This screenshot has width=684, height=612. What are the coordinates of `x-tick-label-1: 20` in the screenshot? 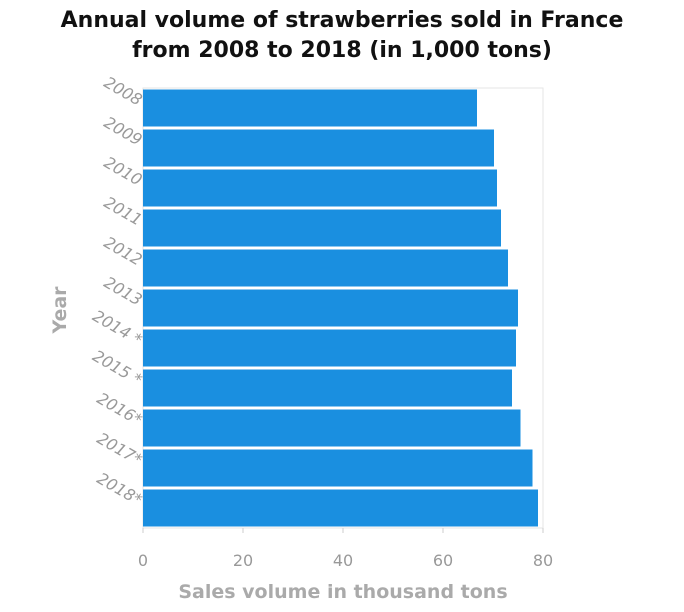 It's located at (243, 560).